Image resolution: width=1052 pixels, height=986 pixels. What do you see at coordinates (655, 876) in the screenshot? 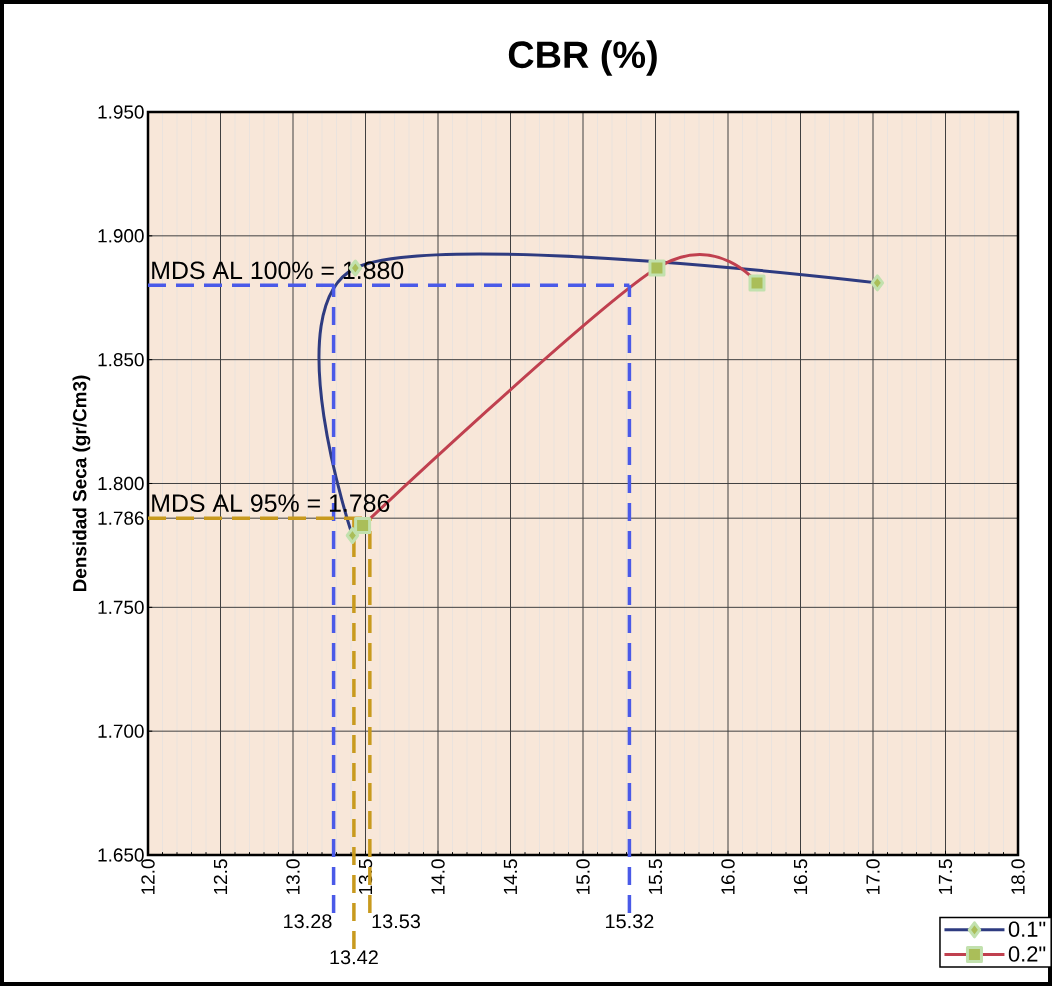
I see `x-tick-label: 15.5` at bounding box center [655, 876].